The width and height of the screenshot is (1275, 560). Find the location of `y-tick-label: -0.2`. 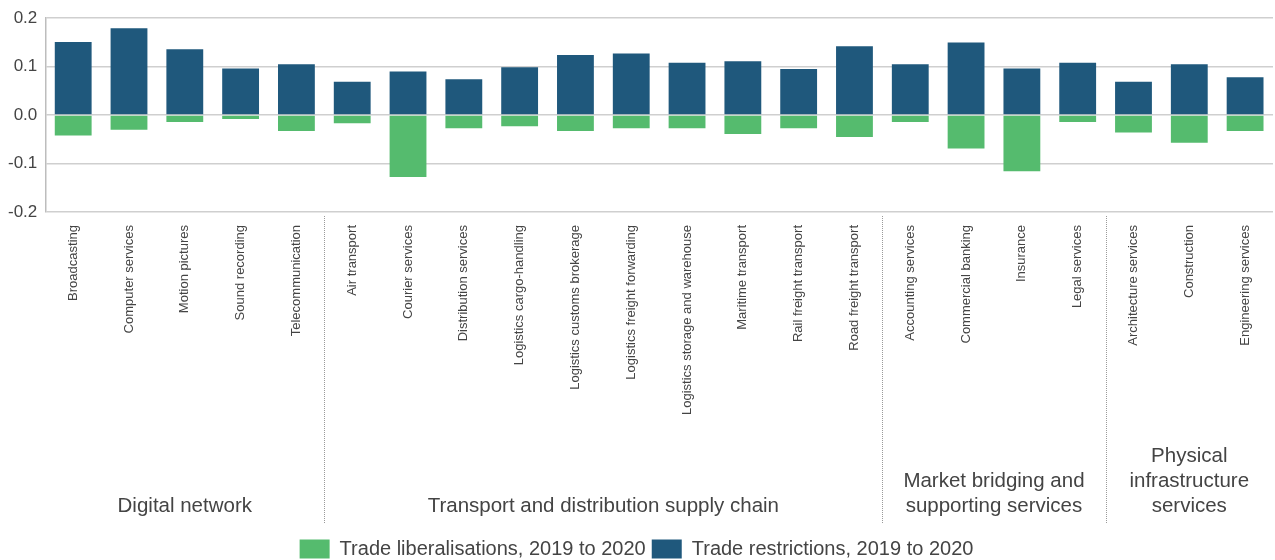

y-tick-label: -0.2 is located at coordinates (23, 211).